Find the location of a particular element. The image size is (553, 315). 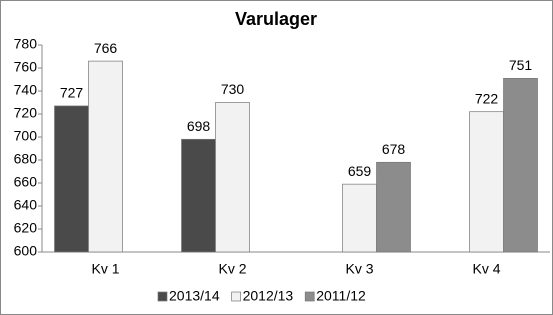

y-tick-label: 700 is located at coordinates (26, 136).